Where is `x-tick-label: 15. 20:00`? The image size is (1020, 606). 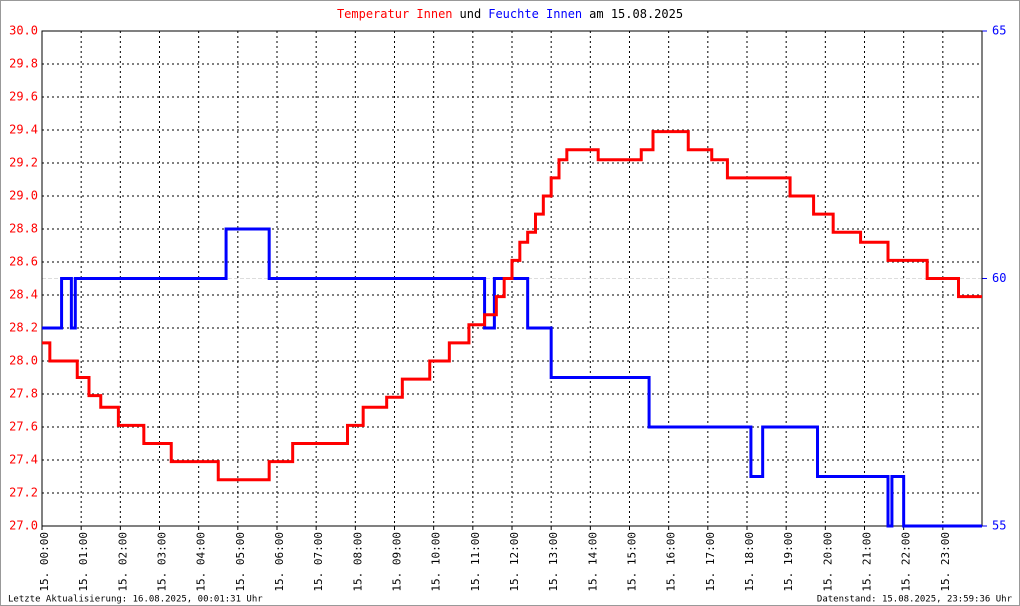 x-tick-label: 15. 20:00 is located at coordinates (827, 562).